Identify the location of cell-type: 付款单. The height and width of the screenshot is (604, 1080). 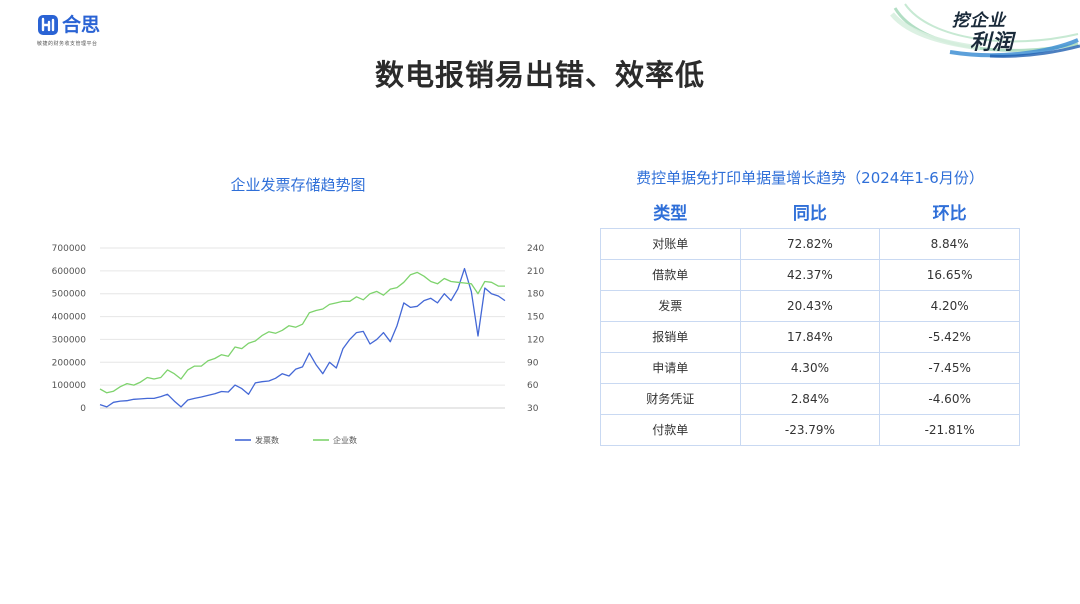
(670, 429).